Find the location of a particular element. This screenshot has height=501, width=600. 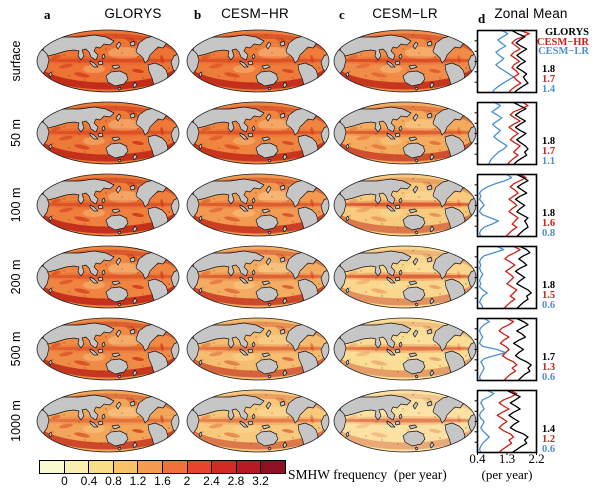

row-label-surface: surface is located at coordinates (16, 61).